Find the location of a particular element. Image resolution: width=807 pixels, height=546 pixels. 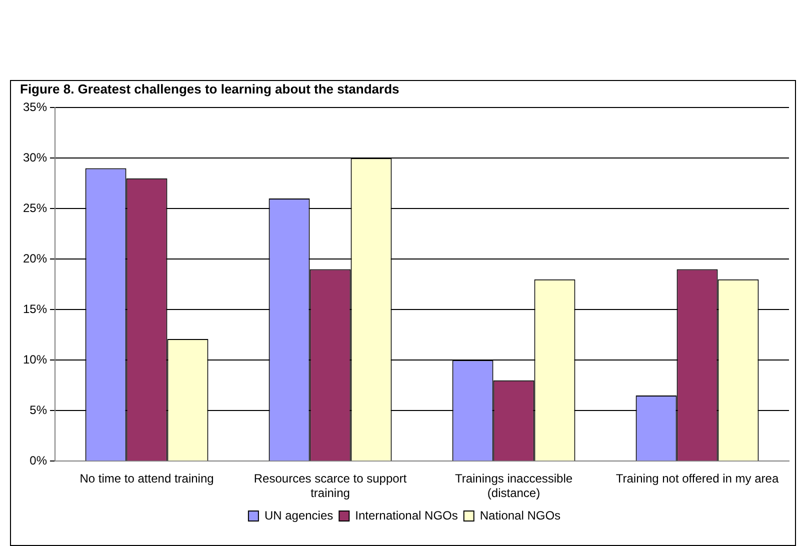

y-tick-label: 25% is located at coordinates (35, 207).